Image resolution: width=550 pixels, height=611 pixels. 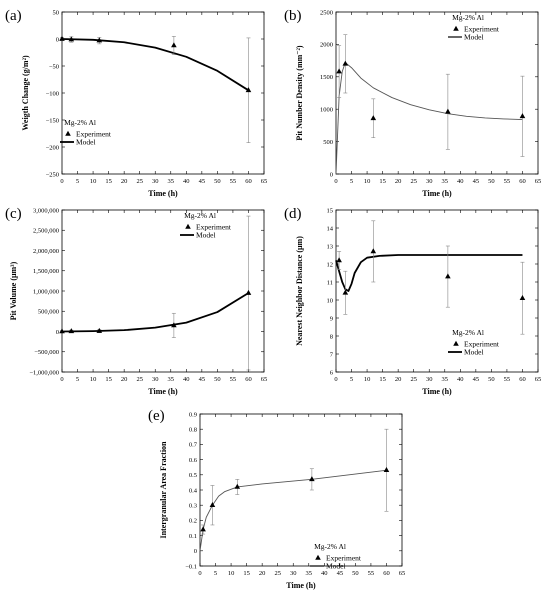 I want to click on y-tick-label: −150, so click(x=52, y=120).